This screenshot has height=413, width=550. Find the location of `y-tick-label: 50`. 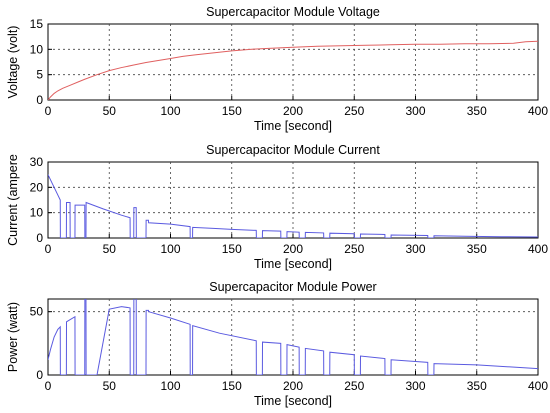

y-tick-label: 50 is located at coordinates (37, 312).